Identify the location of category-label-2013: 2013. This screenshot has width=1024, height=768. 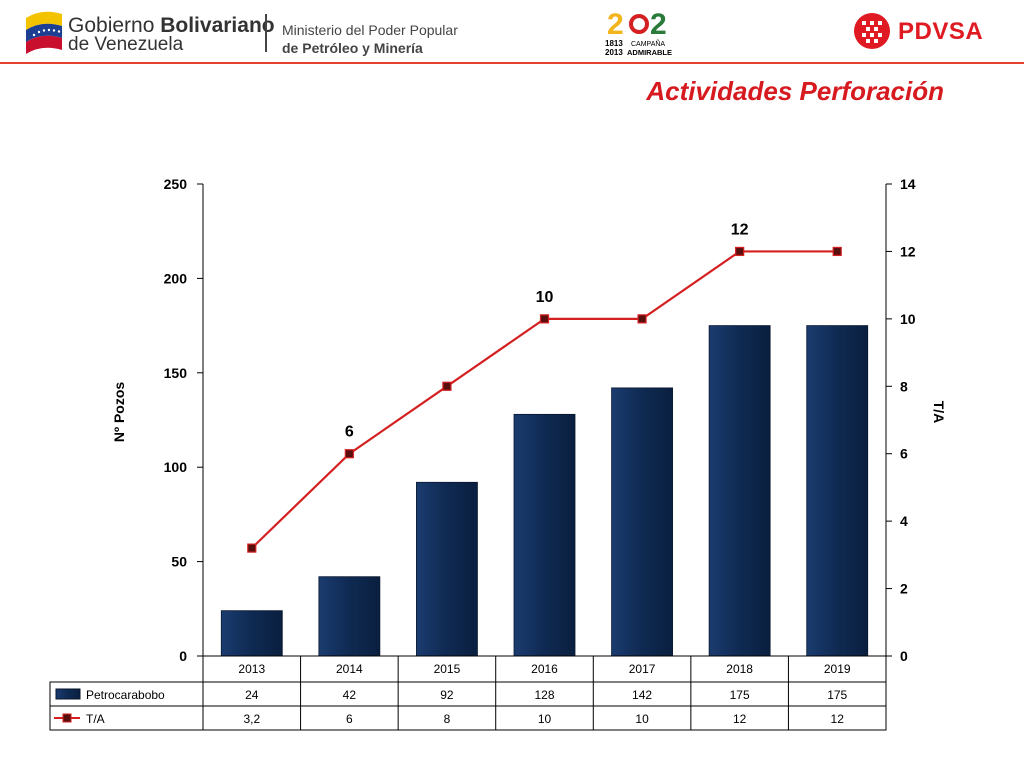
(251, 669).